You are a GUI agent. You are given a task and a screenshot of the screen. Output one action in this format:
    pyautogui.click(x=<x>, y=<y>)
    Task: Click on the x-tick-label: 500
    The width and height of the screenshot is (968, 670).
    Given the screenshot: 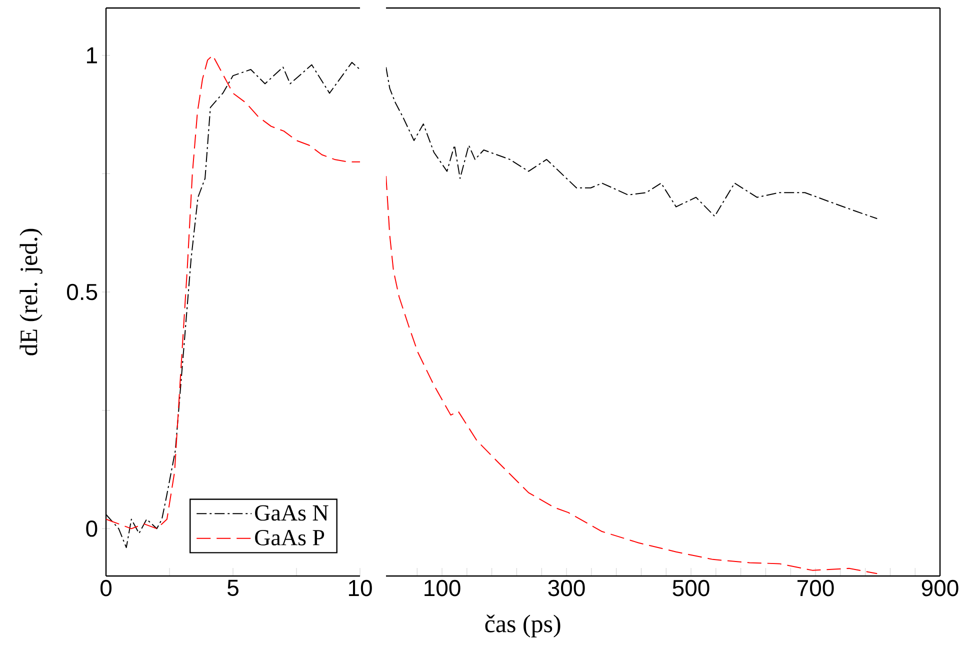 What is the action you would take?
    pyautogui.click(x=691, y=588)
    